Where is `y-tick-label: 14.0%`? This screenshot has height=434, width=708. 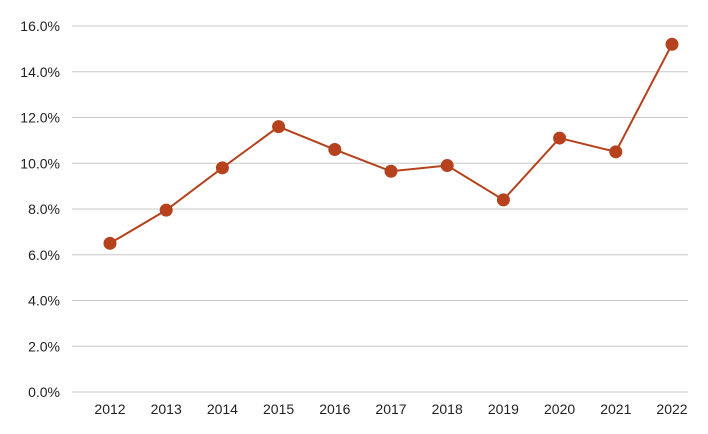 y-tick-label: 14.0% is located at coordinates (40, 72).